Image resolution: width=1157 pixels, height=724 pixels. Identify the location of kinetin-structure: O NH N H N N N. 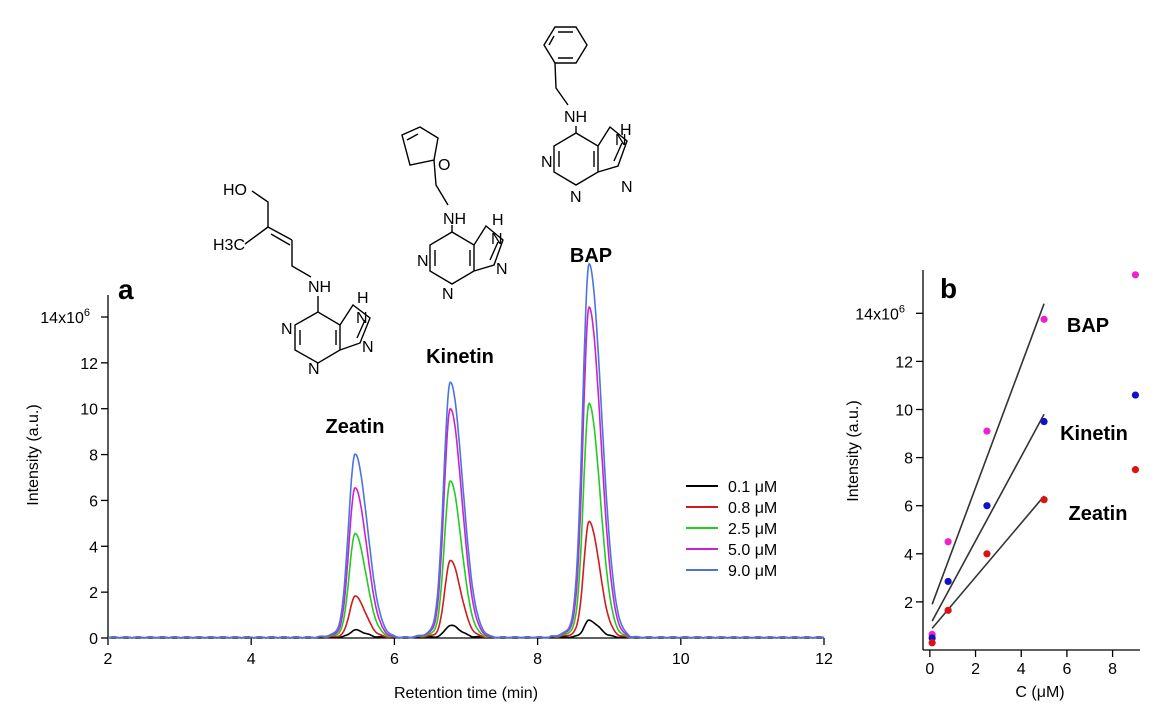
(454, 214).